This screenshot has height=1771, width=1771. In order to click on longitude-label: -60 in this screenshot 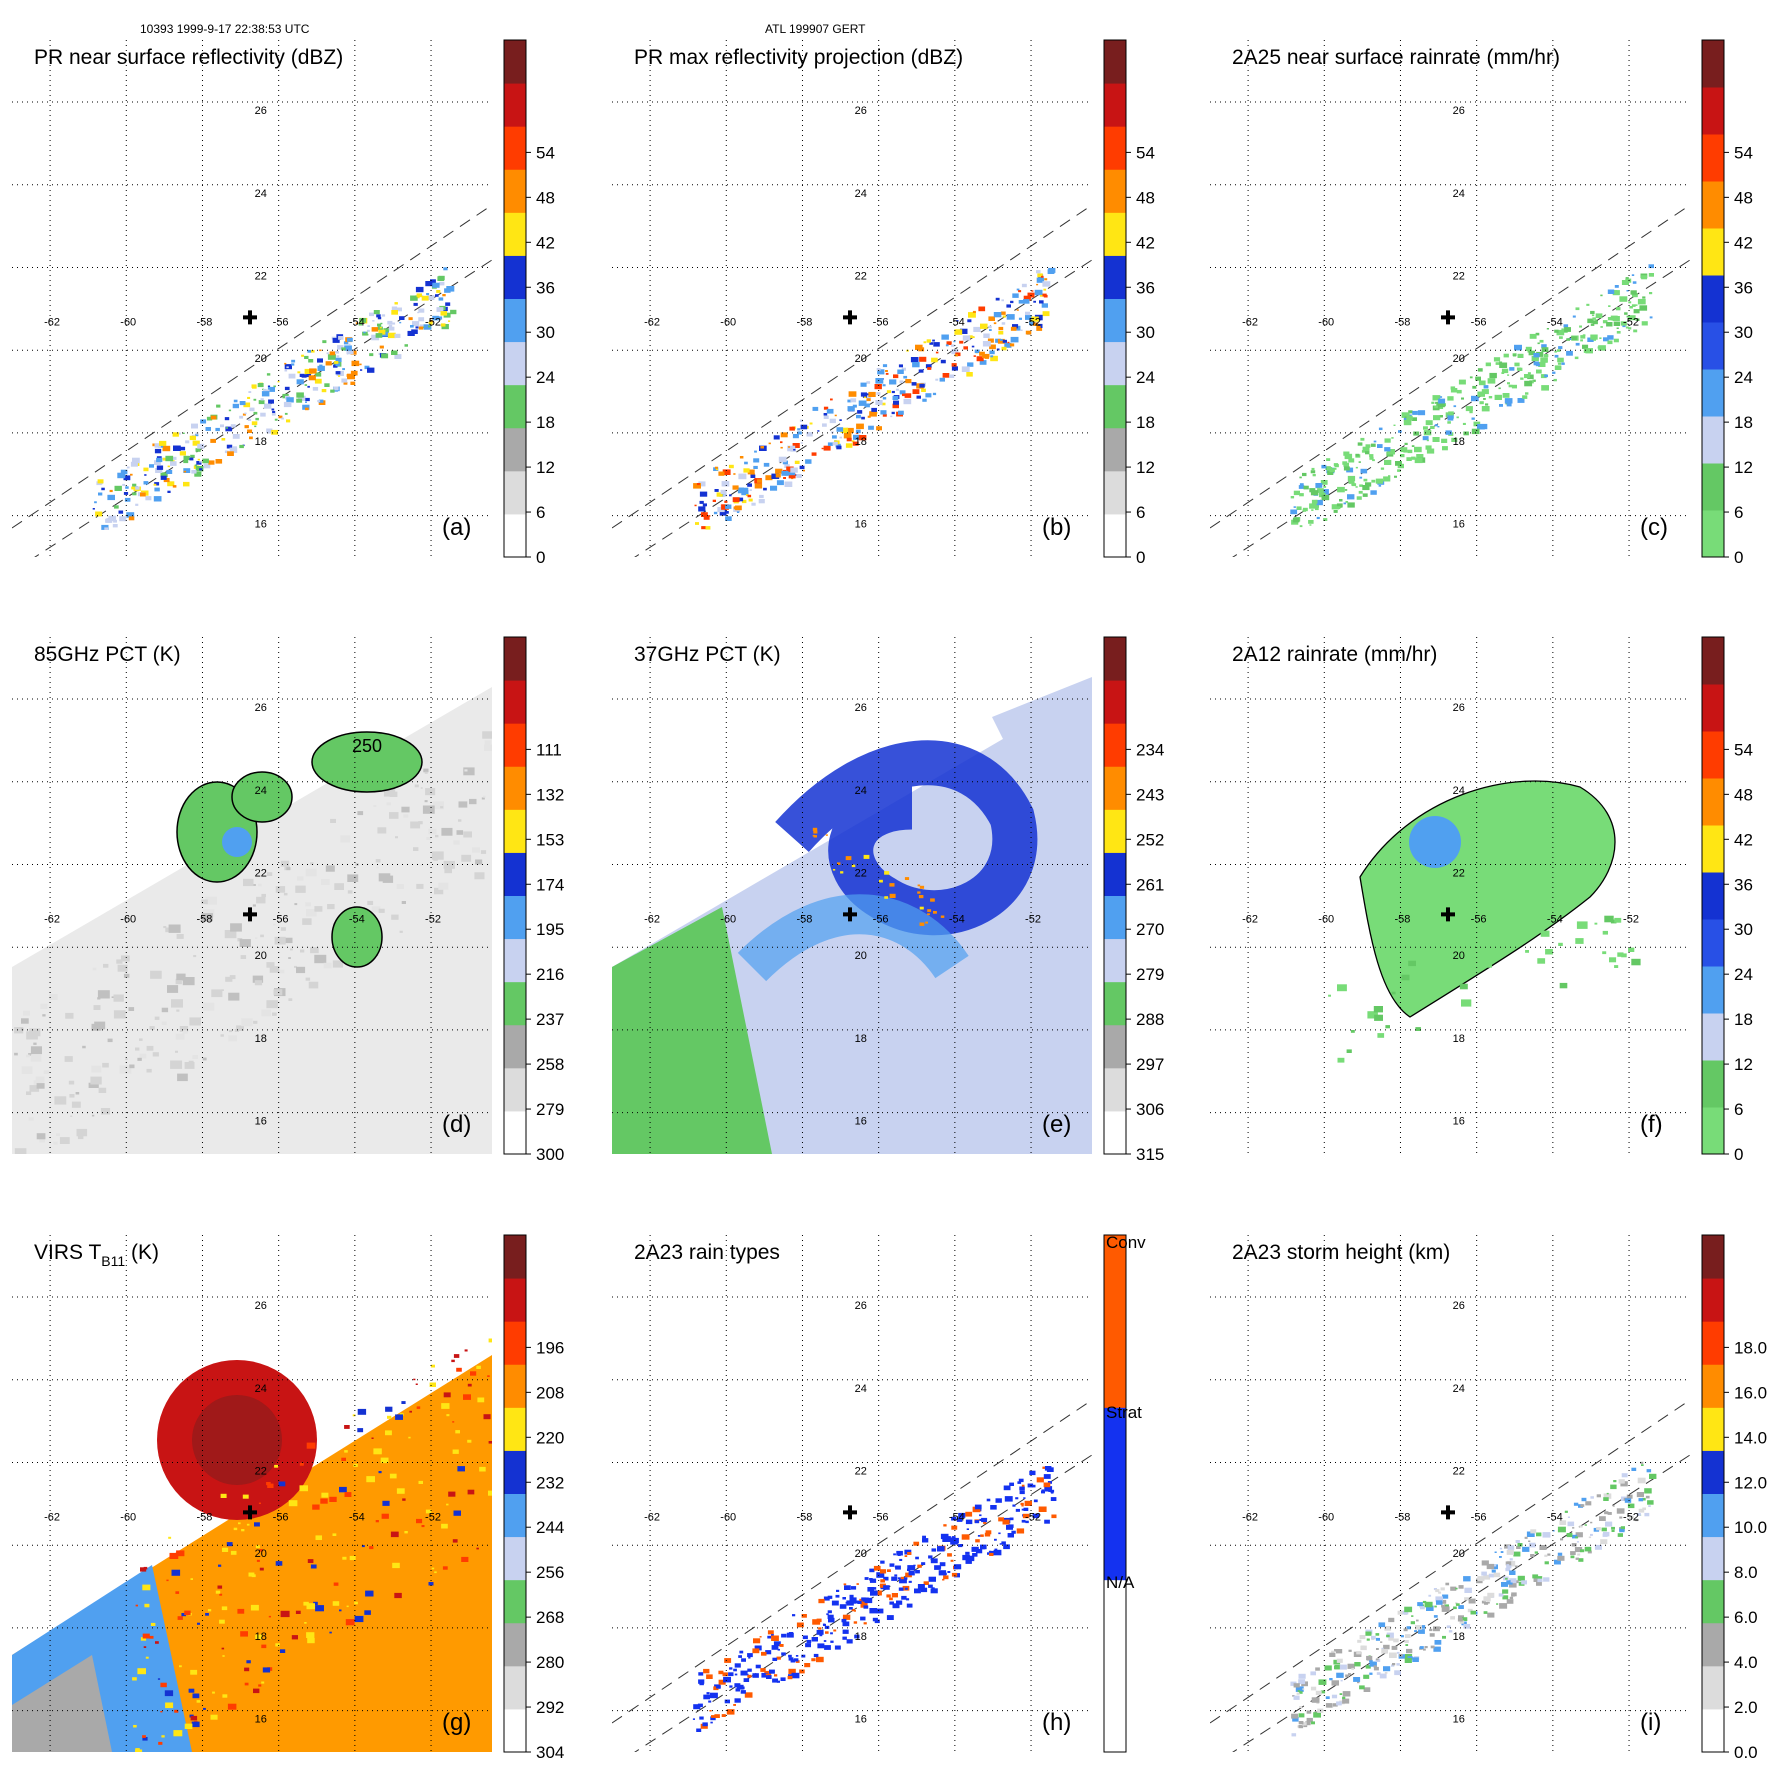, I will do `click(128, 322)`.